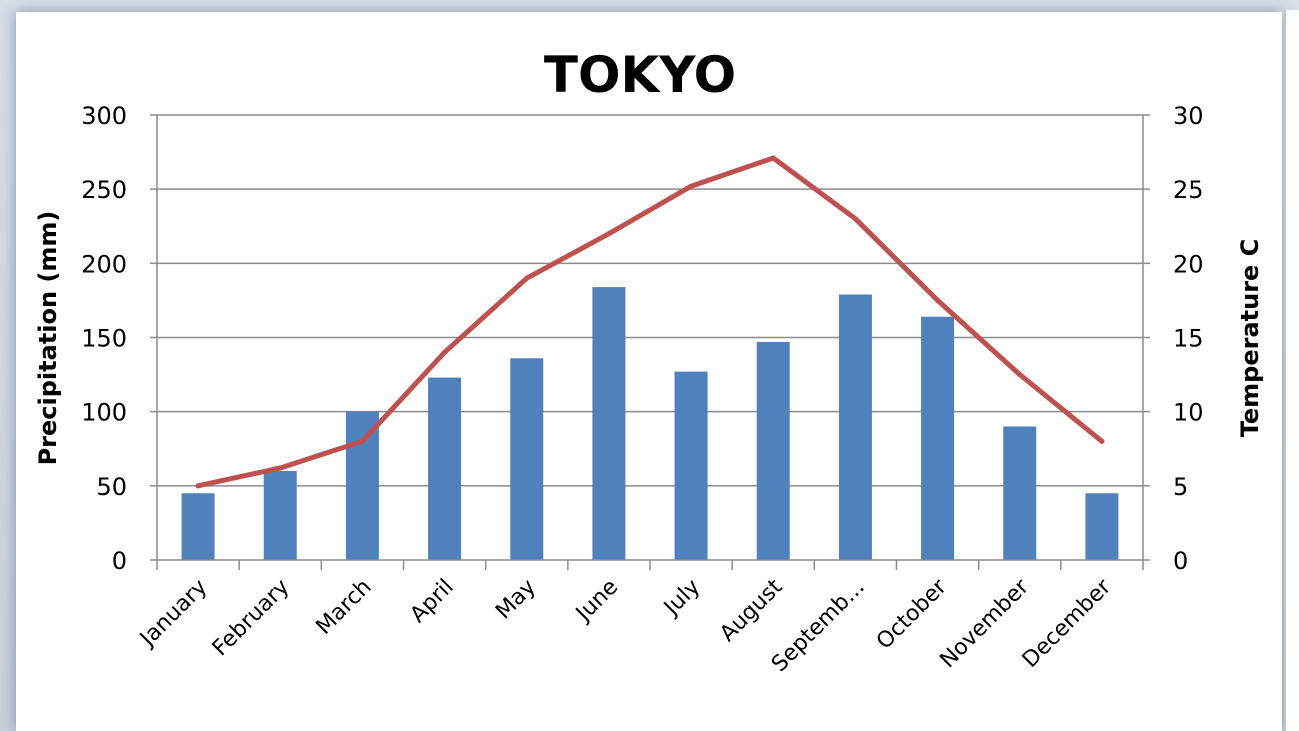 Image resolution: width=1299 pixels, height=731 pixels. Describe the element at coordinates (48, 338) in the screenshot. I see `y-axis-left-title: Precipitation (mm)` at that location.